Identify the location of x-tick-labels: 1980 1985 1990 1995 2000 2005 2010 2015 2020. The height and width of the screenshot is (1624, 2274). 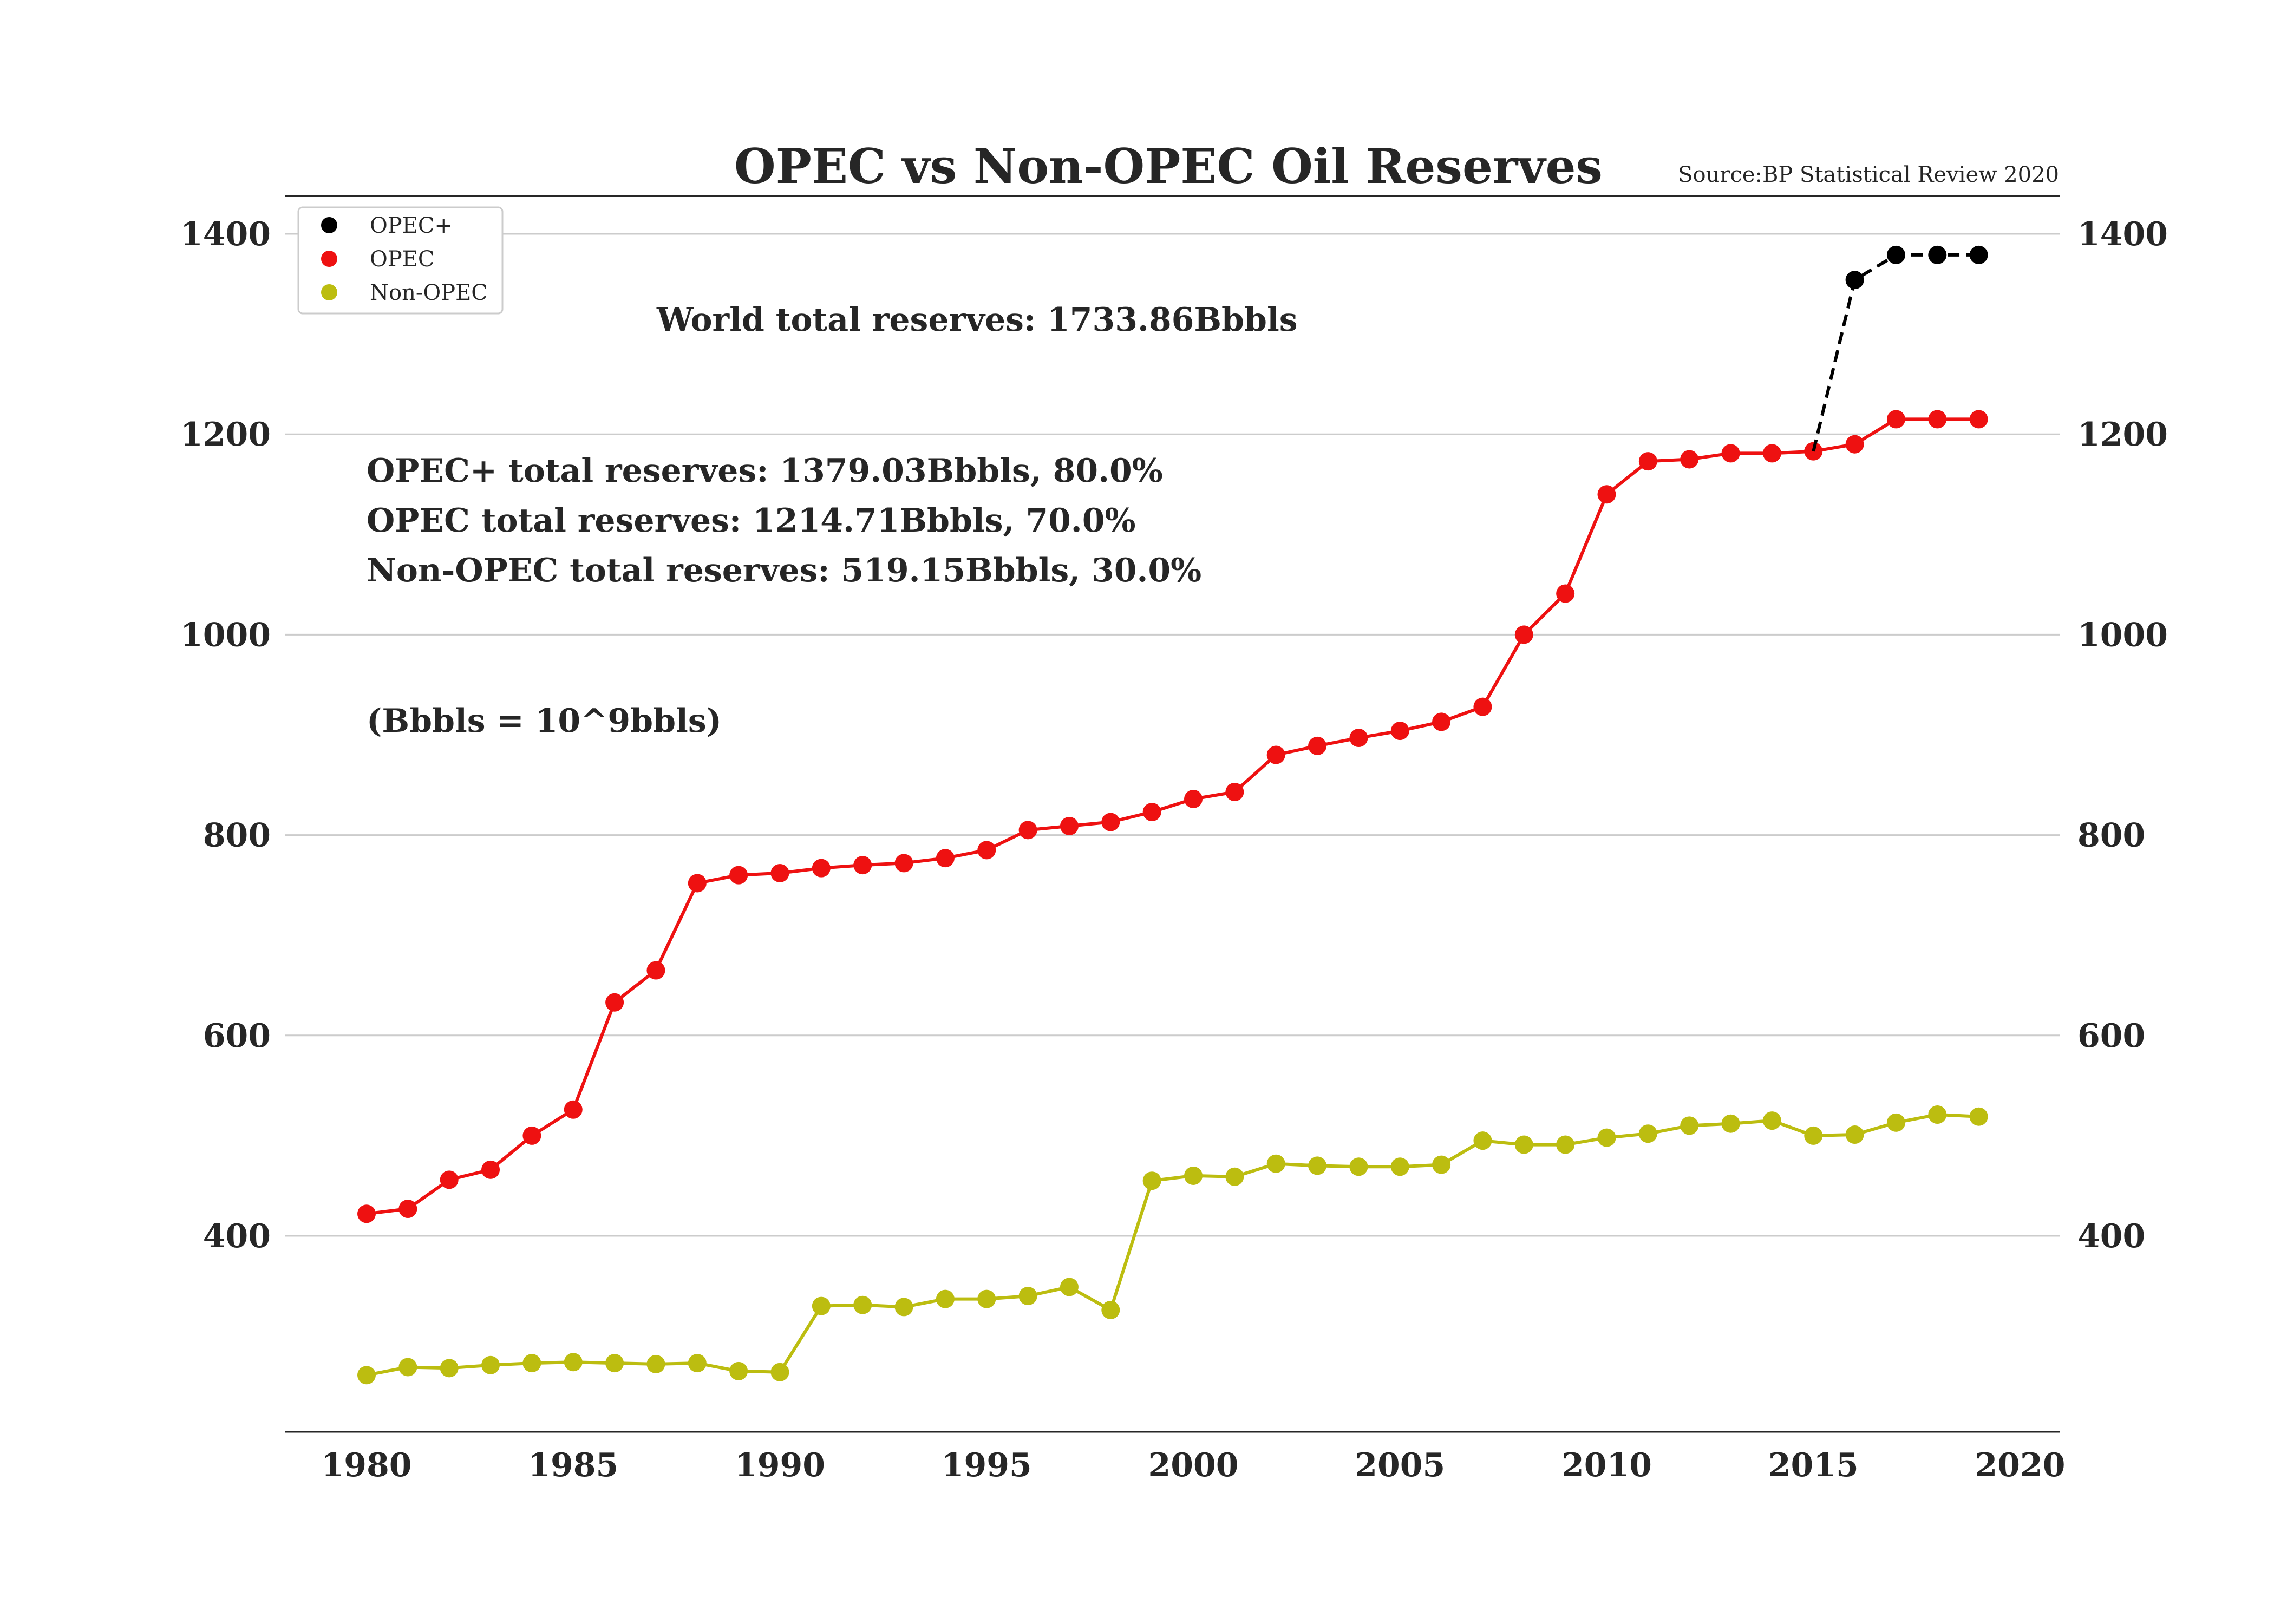
(1194, 1465).